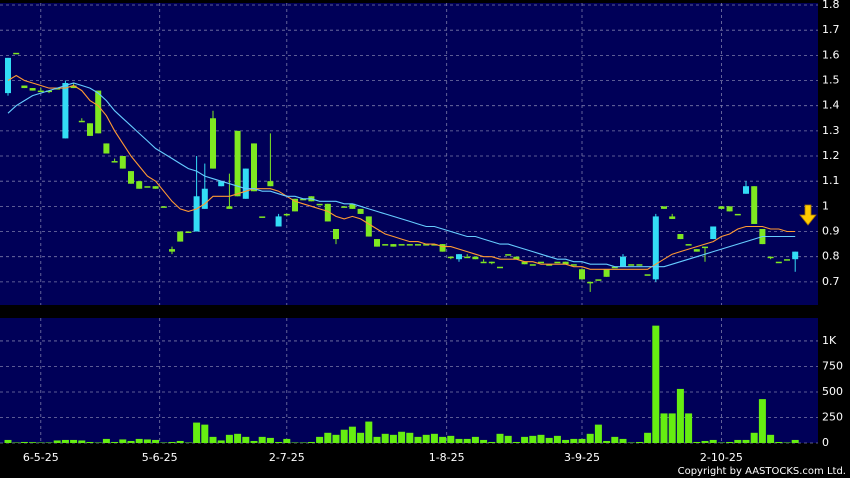 The image size is (850, 478). I want to click on y-tick-label: 0.8, so click(831, 256).